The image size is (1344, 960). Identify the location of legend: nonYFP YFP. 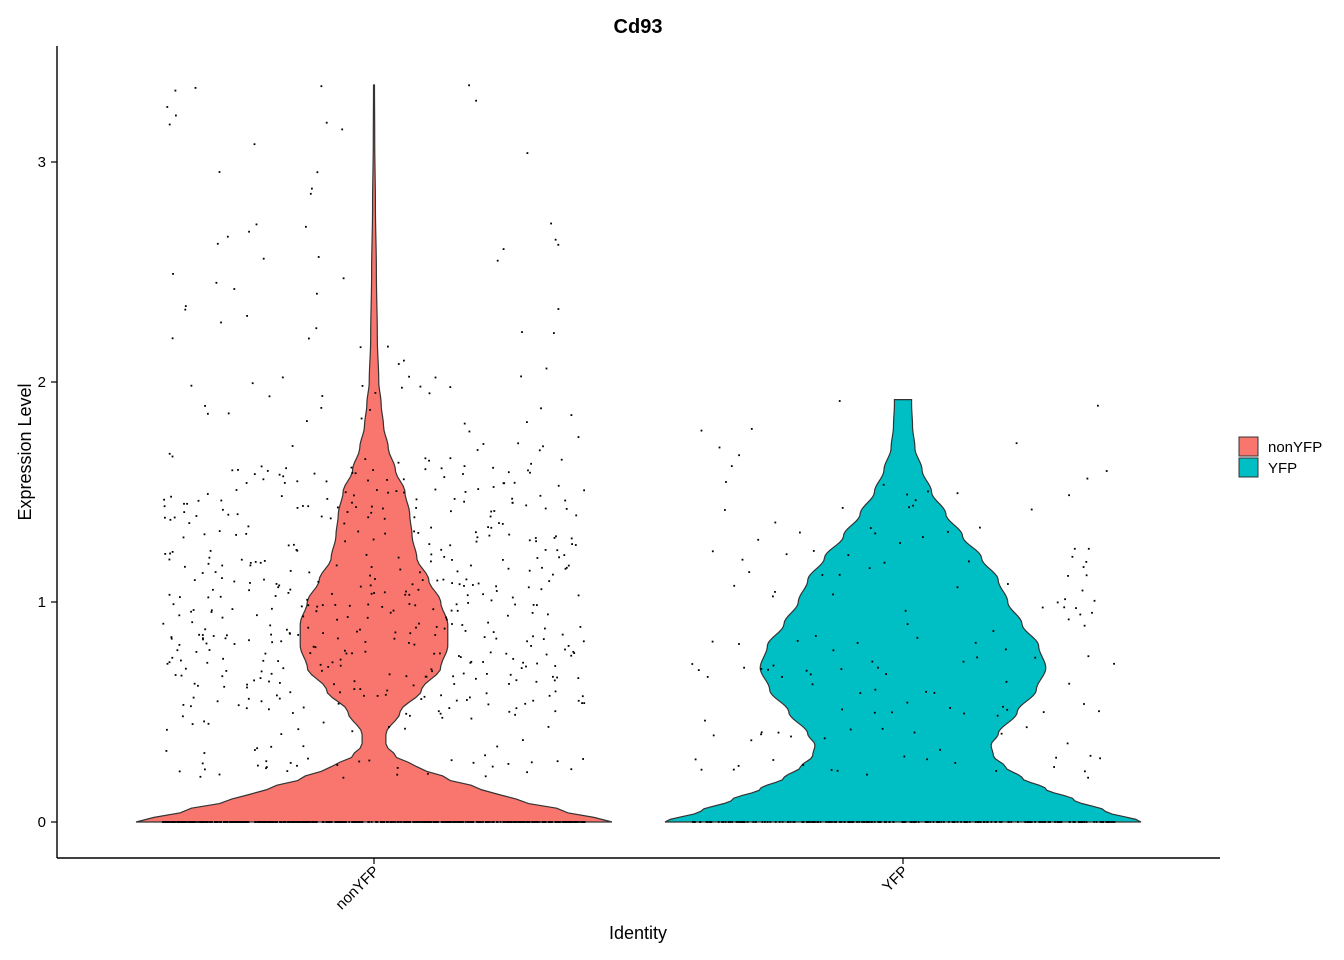
(1280, 457).